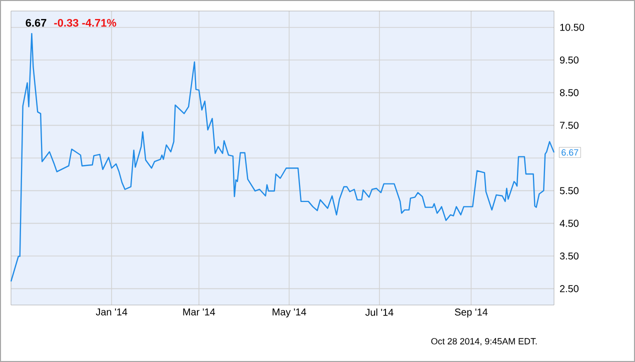 The height and width of the screenshot is (362, 635). Describe the element at coordinates (570, 152) in the screenshot. I see `annotation: 6.67` at that location.